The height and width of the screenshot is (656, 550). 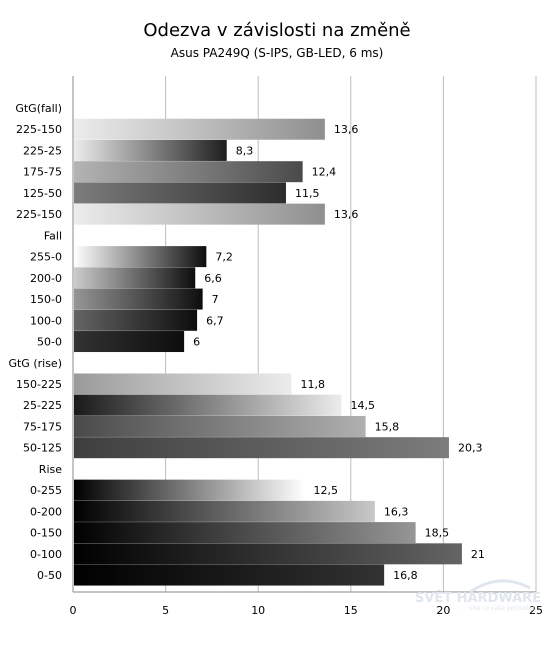 I want to click on category-label: 0-100, so click(x=46, y=554).